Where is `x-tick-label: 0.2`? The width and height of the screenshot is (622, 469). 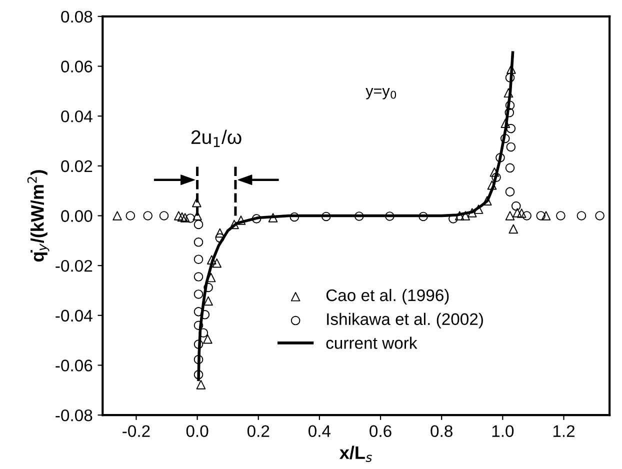 x-tick-label: 0.2 is located at coordinates (258, 431).